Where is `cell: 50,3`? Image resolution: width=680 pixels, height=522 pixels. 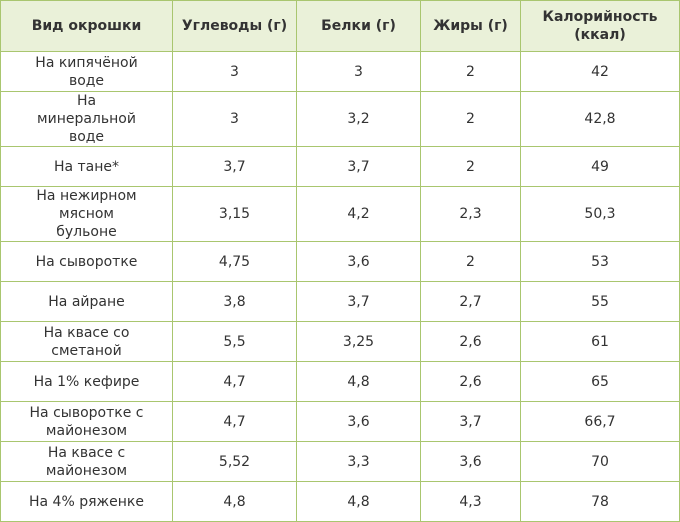
cell: 50,3 is located at coordinates (600, 214).